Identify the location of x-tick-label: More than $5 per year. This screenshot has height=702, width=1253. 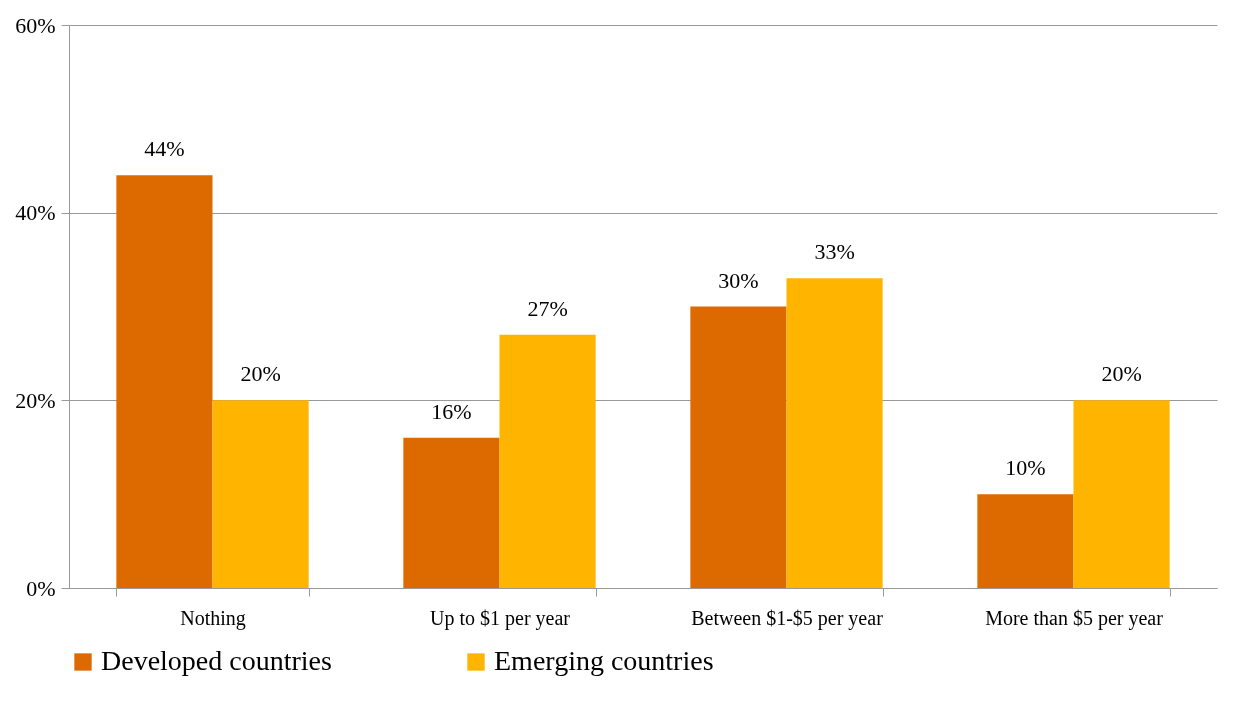
(1074, 618).